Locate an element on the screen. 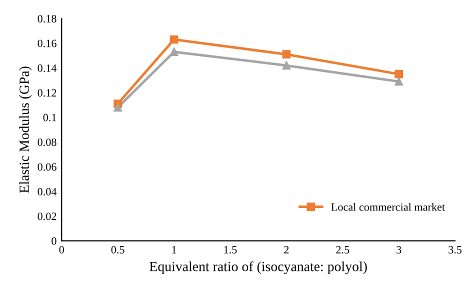 This screenshot has height=285, width=474. x-tick-label: 3.5 is located at coordinates (455, 250).